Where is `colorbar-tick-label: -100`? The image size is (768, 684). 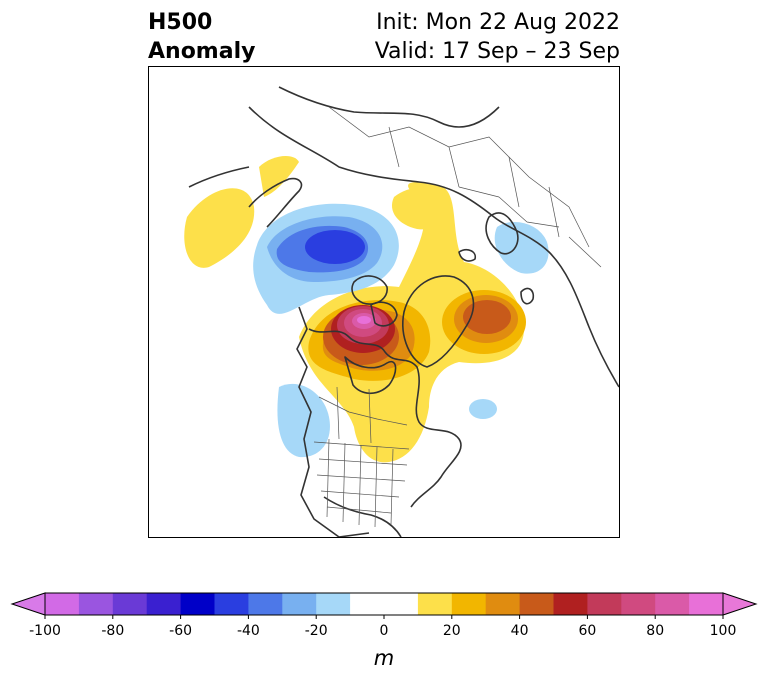
colorbar-tick-label: -100 is located at coordinates (45, 631).